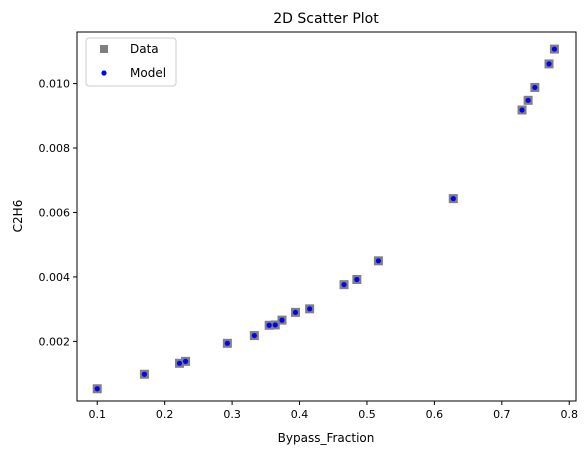 This screenshot has width=586, height=455. What do you see at coordinates (502, 414) in the screenshot?
I see `x-tick-label: 0.7` at bounding box center [502, 414].